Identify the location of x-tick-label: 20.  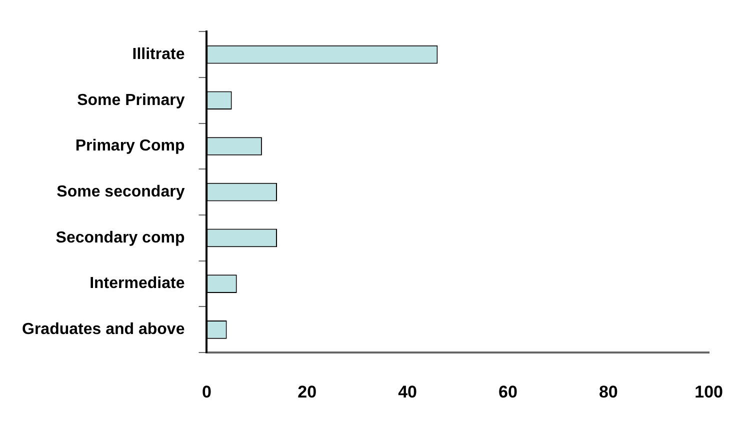
(307, 392).